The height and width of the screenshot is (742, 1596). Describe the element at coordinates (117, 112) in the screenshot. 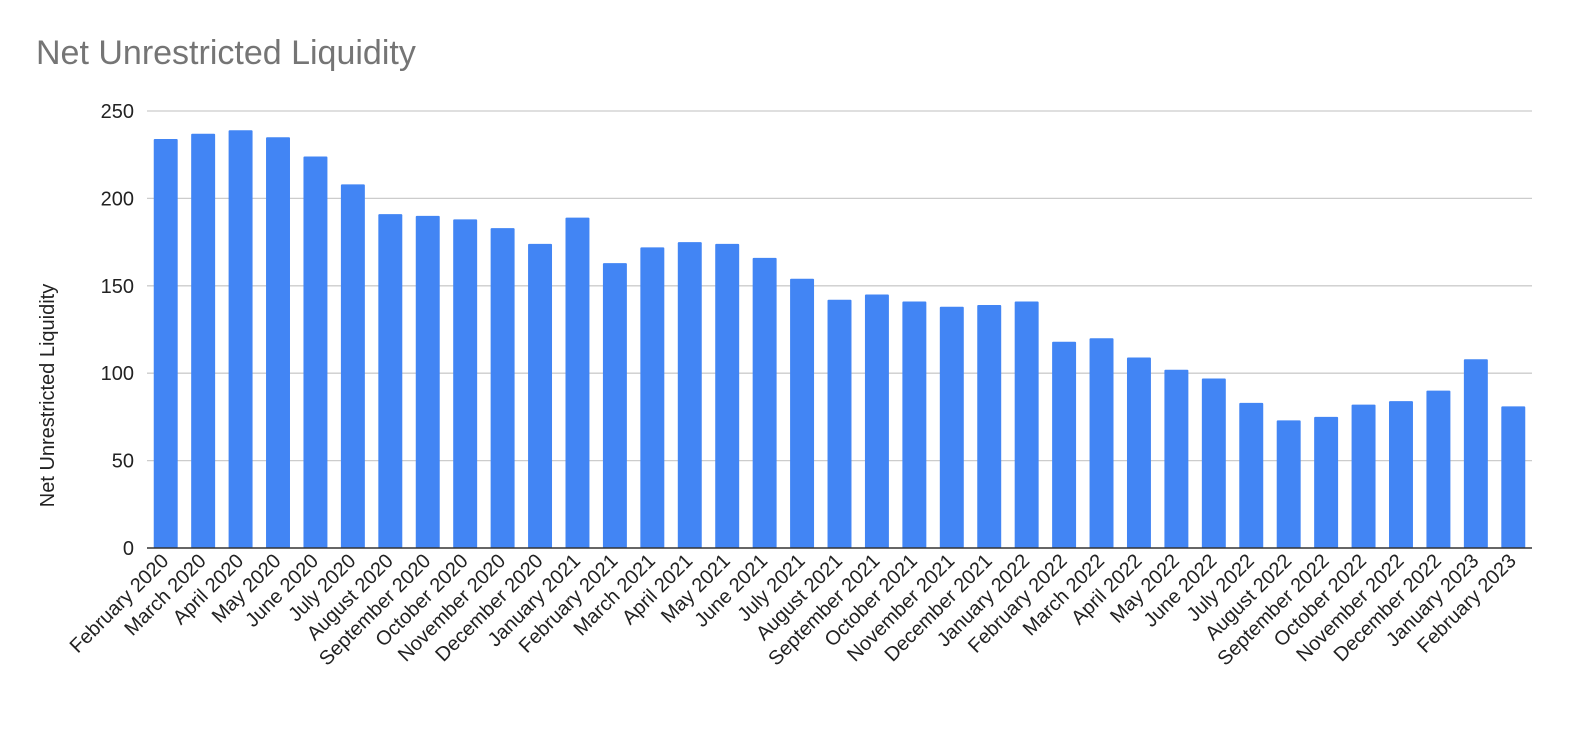

I see `y-tick-label: 250` at that location.